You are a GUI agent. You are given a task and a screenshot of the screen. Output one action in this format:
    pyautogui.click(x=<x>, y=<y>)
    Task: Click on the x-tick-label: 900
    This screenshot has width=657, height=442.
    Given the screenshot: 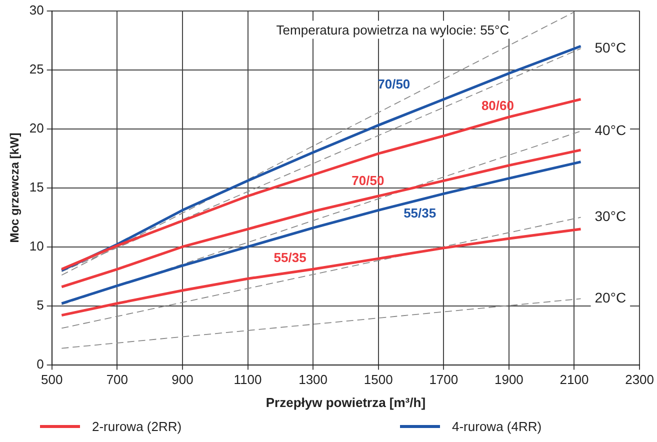 What is the action you would take?
    pyautogui.click(x=183, y=380)
    